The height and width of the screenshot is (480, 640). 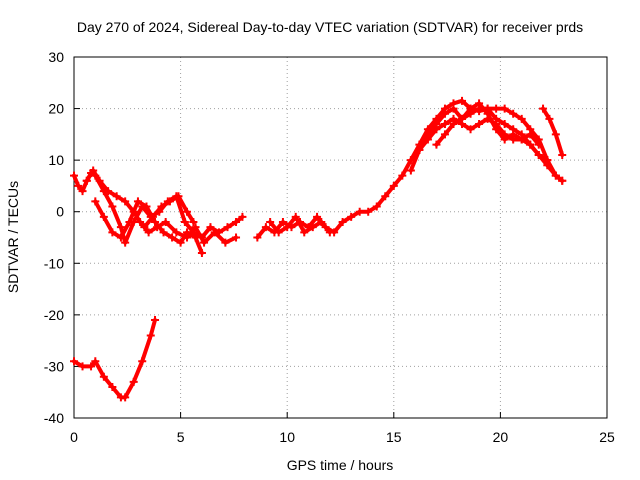 What do you see at coordinates (56, 57) in the screenshot?
I see `y-tick-label: 30` at bounding box center [56, 57].